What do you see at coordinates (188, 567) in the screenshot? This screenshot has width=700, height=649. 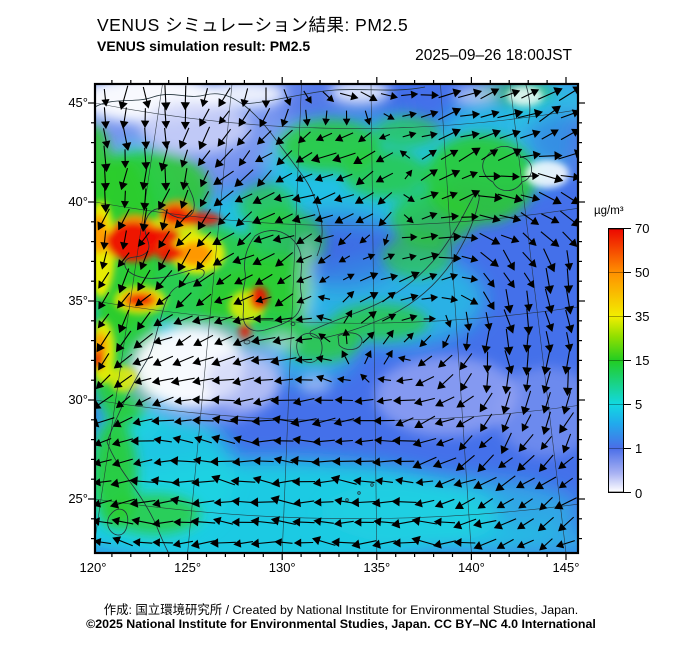 I see `longitude-tick-label: 125°` at bounding box center [188, 567].